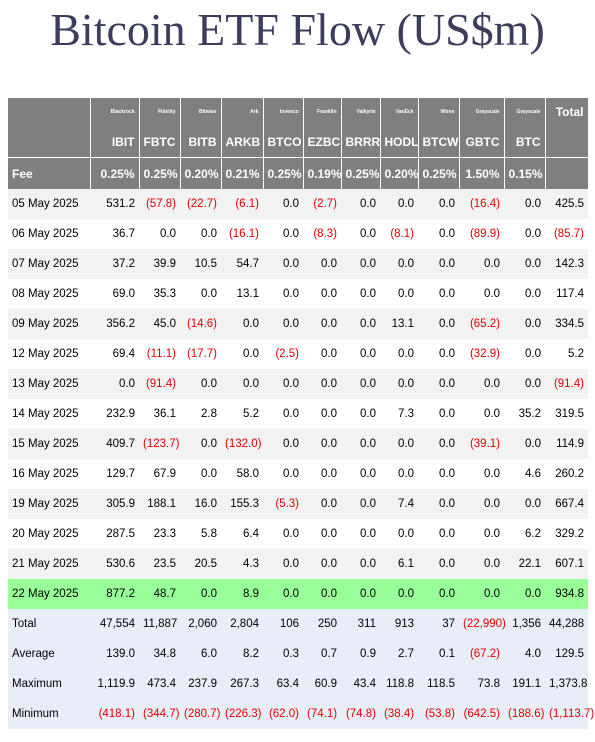 The image size is (595, 742). Describe the element at coordinates (242, 444) in the screenshot. I see `flow-cell: (132.0)` at that location.